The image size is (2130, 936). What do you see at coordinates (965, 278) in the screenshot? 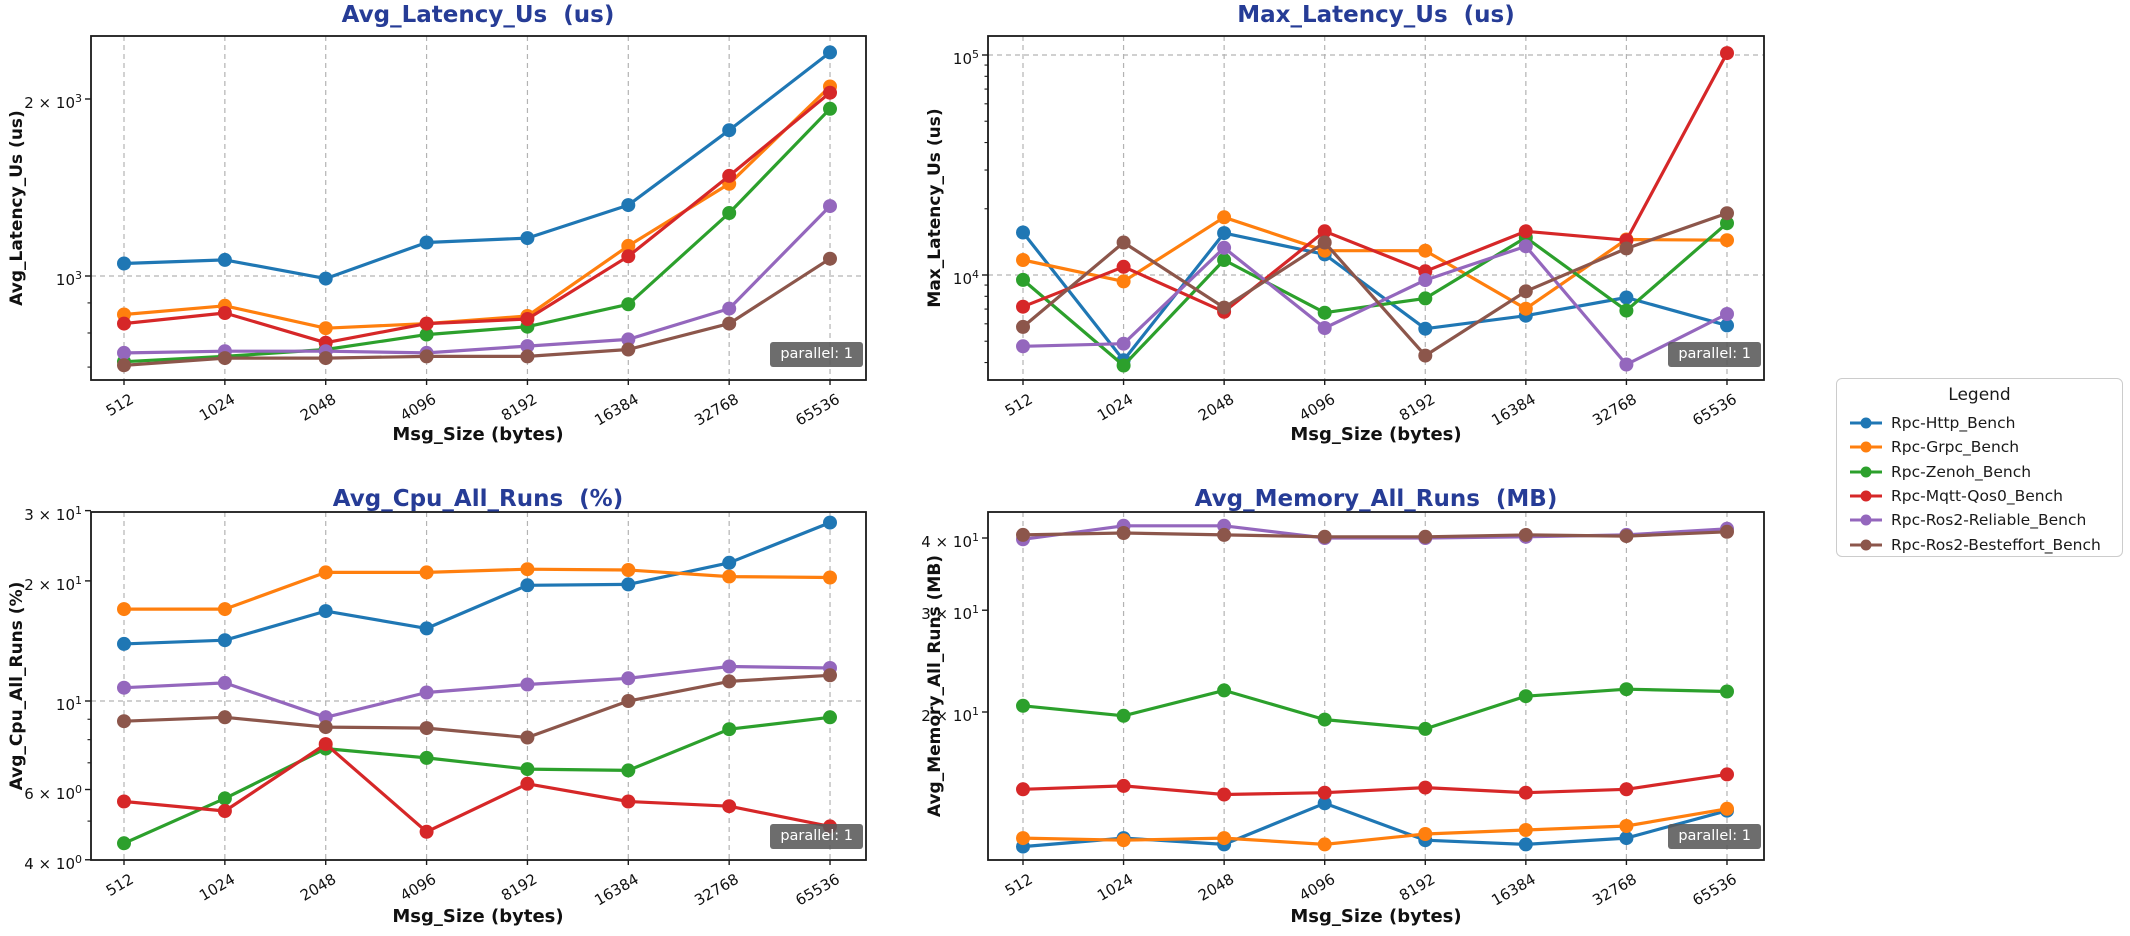
I see `y-tick-label: 104` at bounding box center [965, 278].